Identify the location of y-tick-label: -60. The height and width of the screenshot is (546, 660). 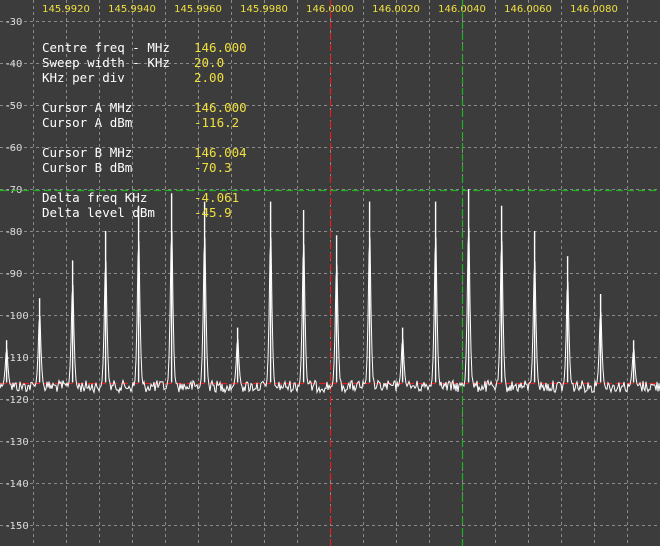
(14, 148).